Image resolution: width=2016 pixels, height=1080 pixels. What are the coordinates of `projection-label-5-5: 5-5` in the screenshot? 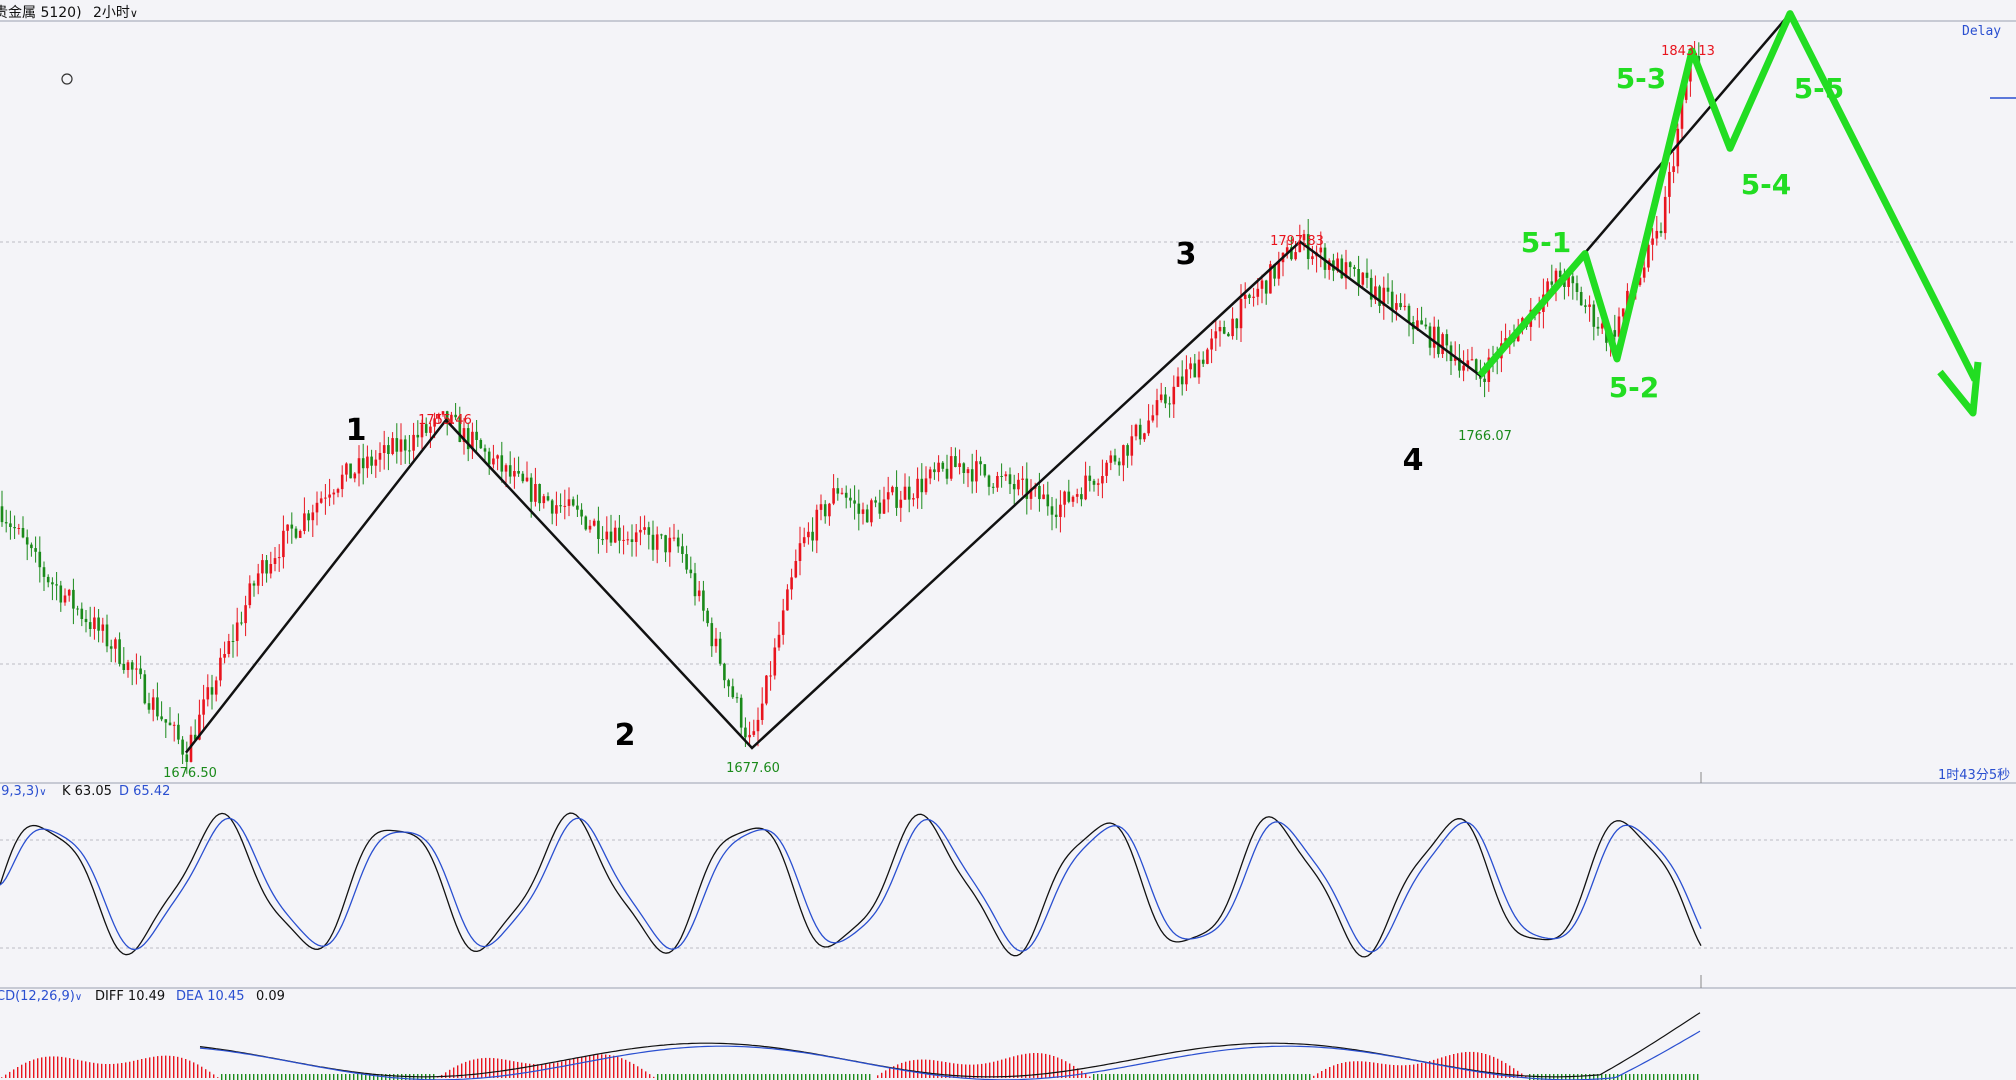 It's located at (1819, 88).